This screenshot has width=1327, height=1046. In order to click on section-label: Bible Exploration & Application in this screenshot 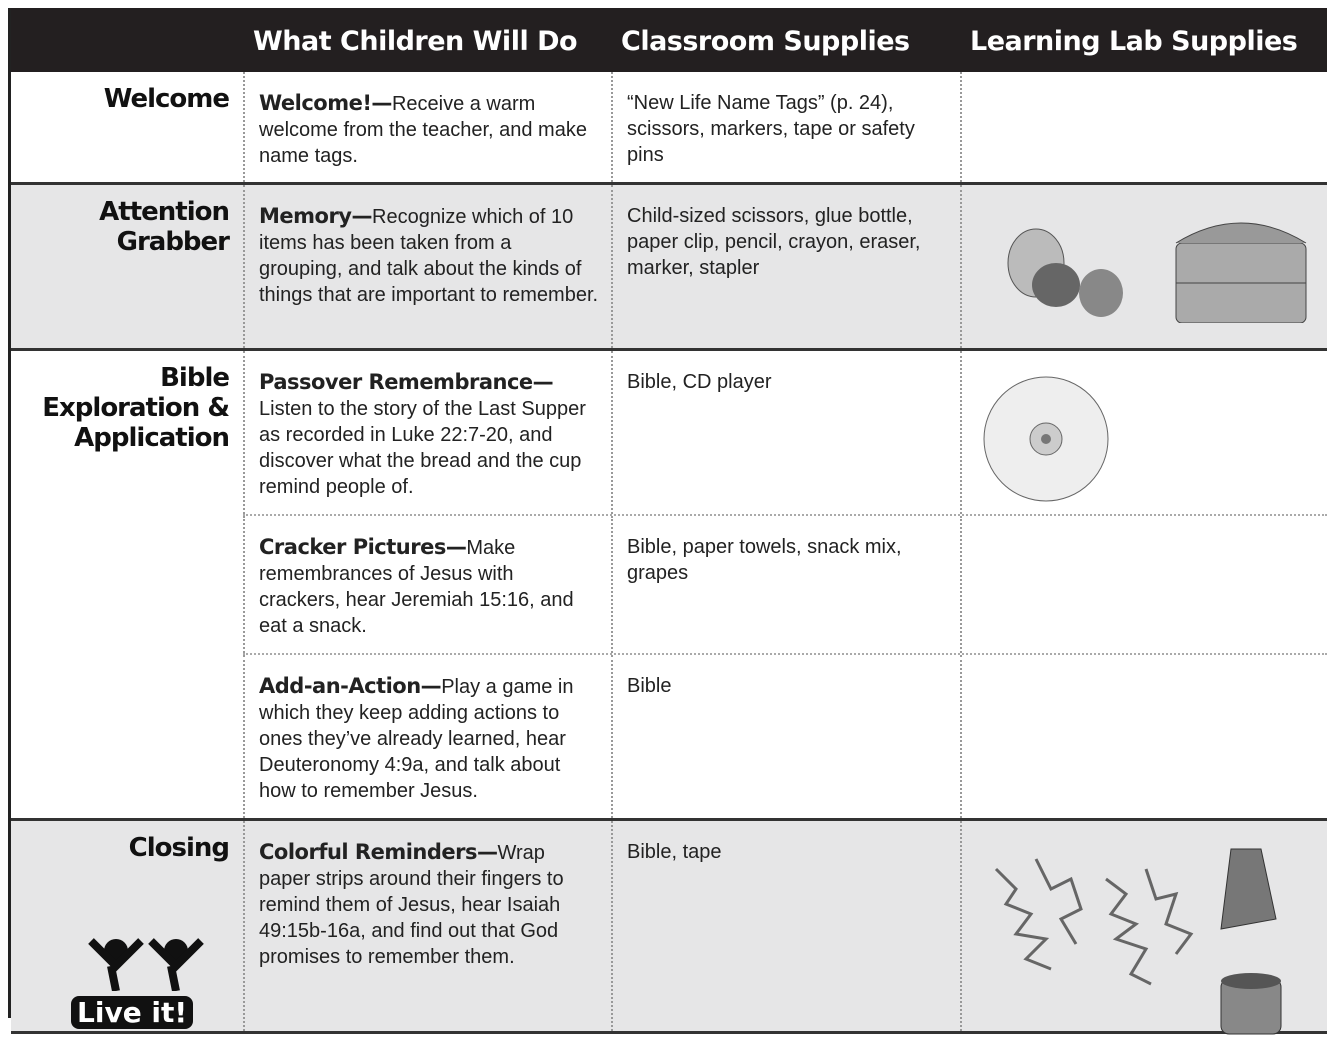, I will do `click(136, 408)`.